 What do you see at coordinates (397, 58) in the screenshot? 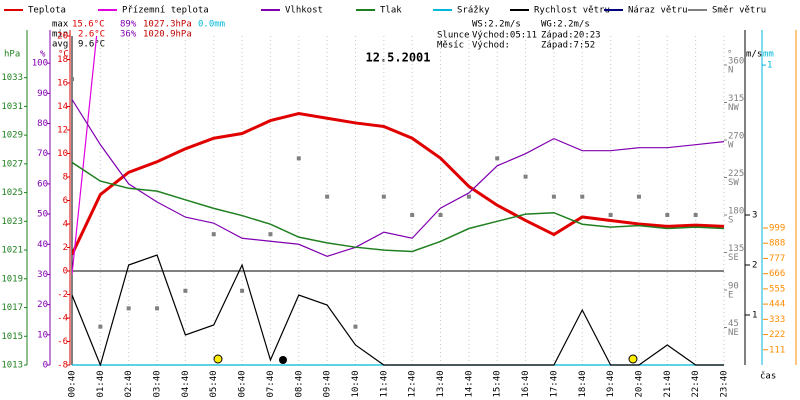
I see `chart-title: 12.5.2001` at bounding box center [397, 58].